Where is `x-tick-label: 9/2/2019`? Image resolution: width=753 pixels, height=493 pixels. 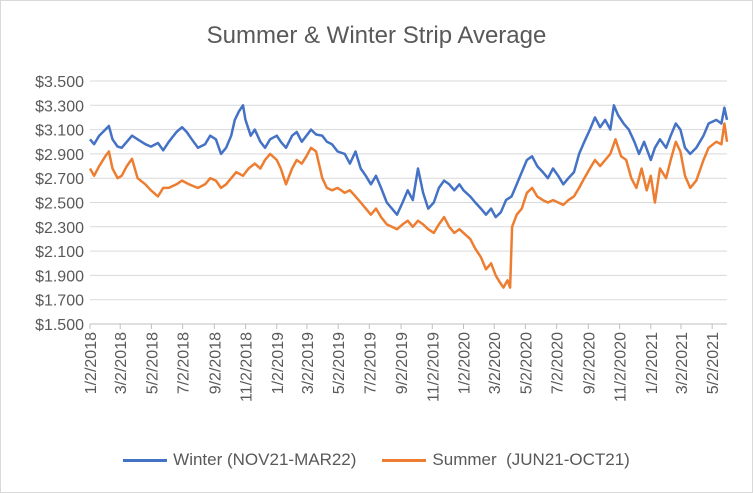
x-tick-label: 9/2/2019 is located at coordinates (402, 363).